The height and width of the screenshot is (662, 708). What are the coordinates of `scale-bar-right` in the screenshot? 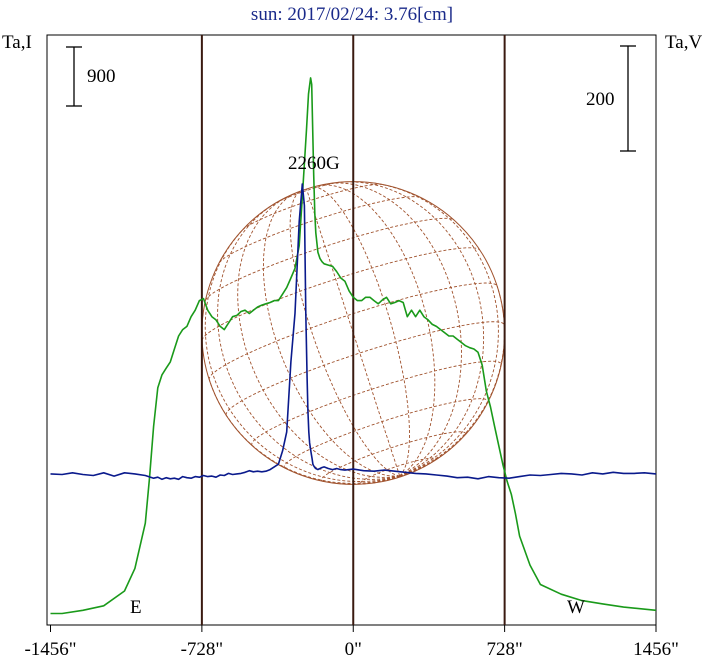 It's located at (628, 98).